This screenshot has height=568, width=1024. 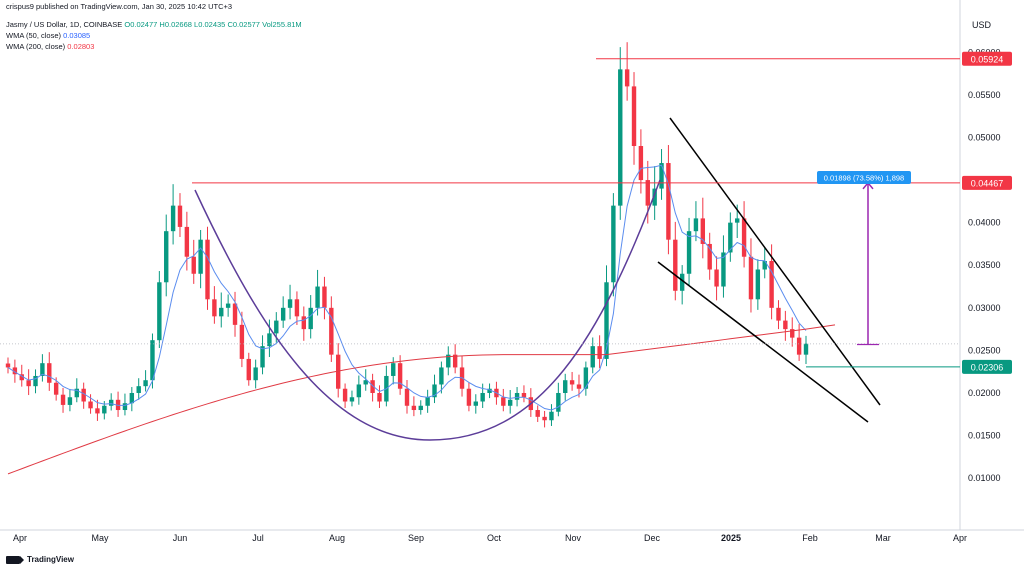 What do you see at coordinates (40, 559) in the screenshot?
I see `tradingview-footer: TradingView` at bounding box center [40, 559].